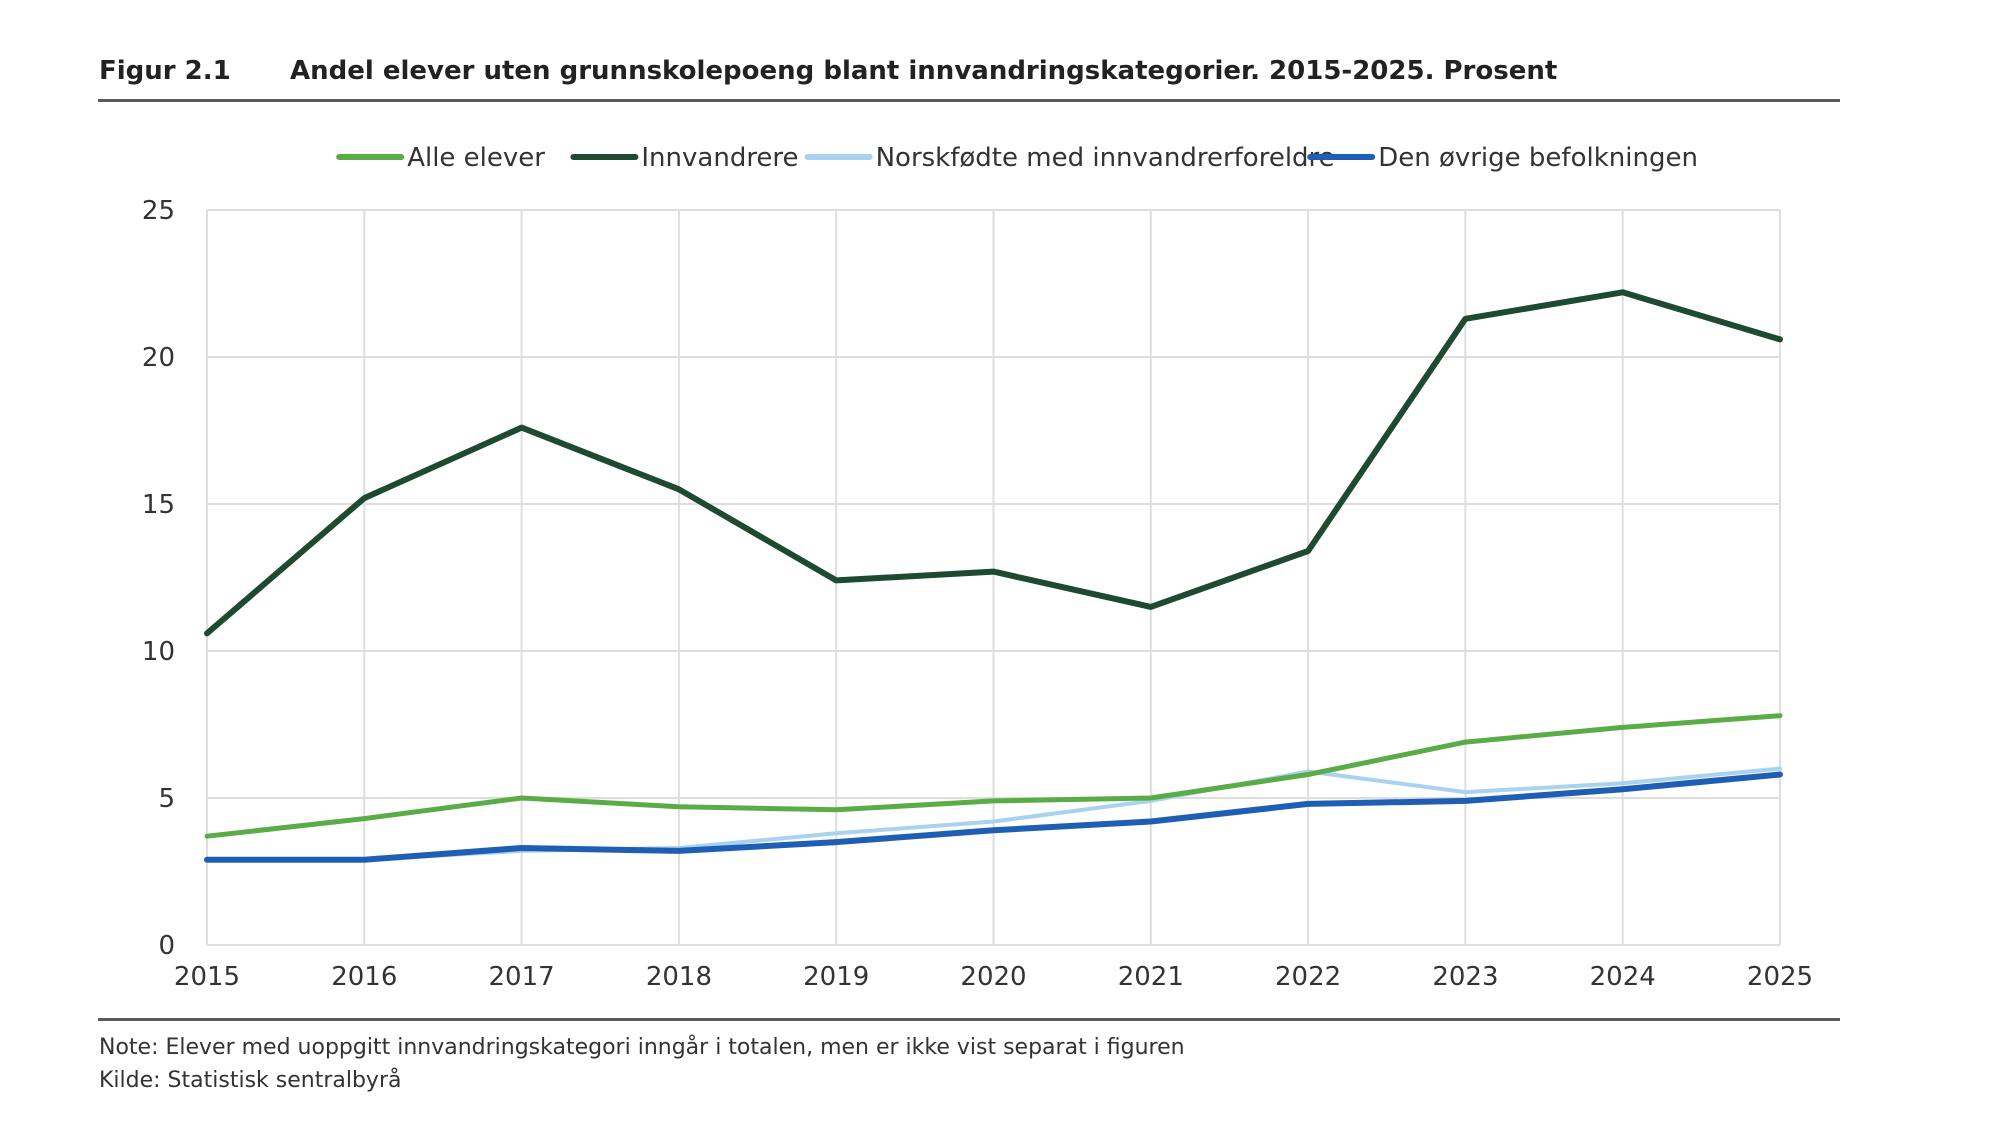  What do you see at coordinates (1151, 977) in the screenshot?
I see `x-tick-label: 2021` at bounding box center [1151, 977].